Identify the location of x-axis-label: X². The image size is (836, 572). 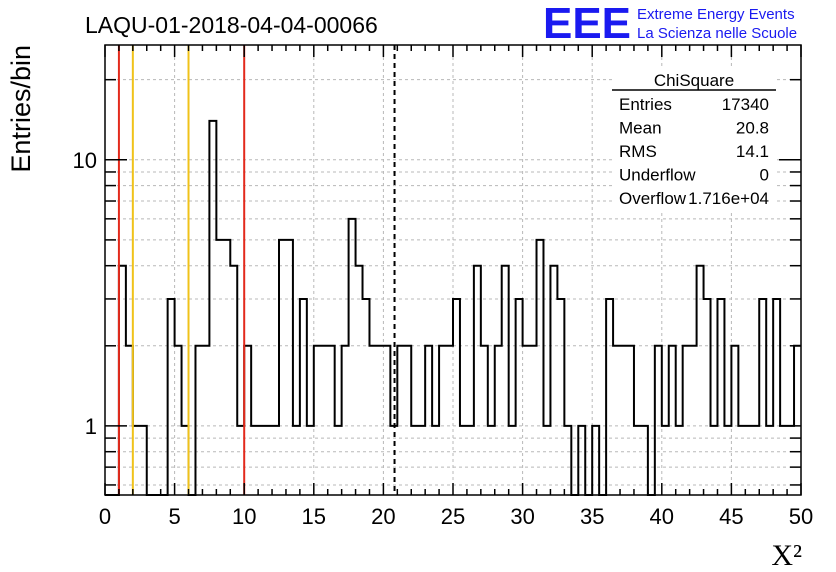
(786, 555).